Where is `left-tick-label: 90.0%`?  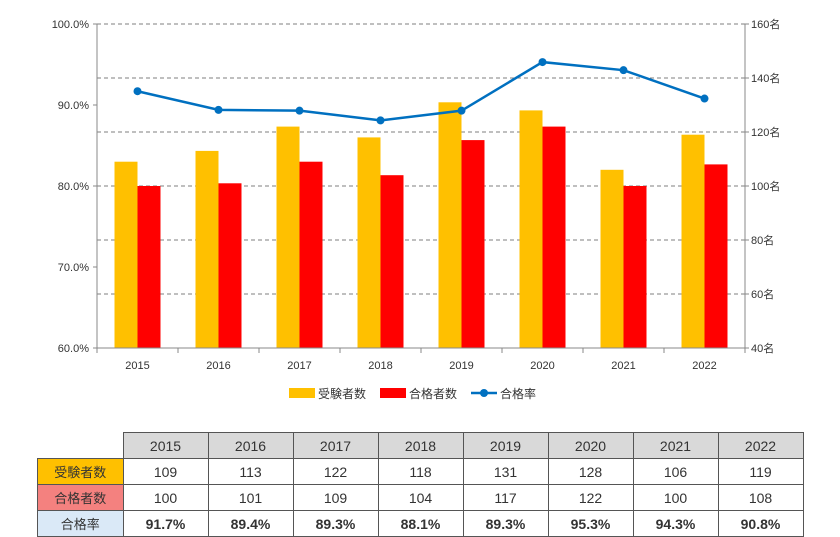 left-tick-label: 90.0% is located at coordinates (73, 106).